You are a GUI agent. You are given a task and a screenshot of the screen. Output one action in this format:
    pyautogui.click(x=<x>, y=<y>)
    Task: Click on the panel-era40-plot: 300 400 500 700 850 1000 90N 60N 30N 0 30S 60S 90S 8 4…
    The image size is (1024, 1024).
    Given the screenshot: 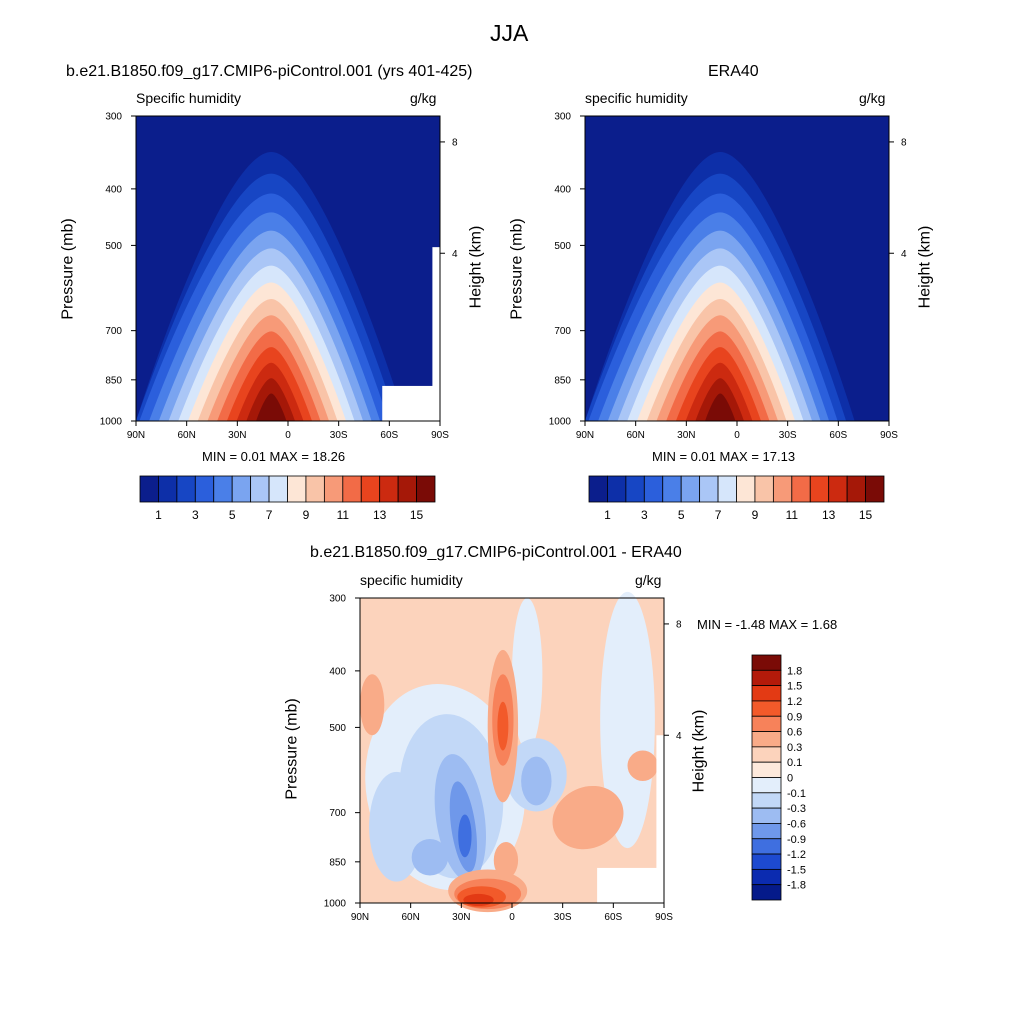 What is the action you would take?
    pyautogui.click(x=728, y=317)
    